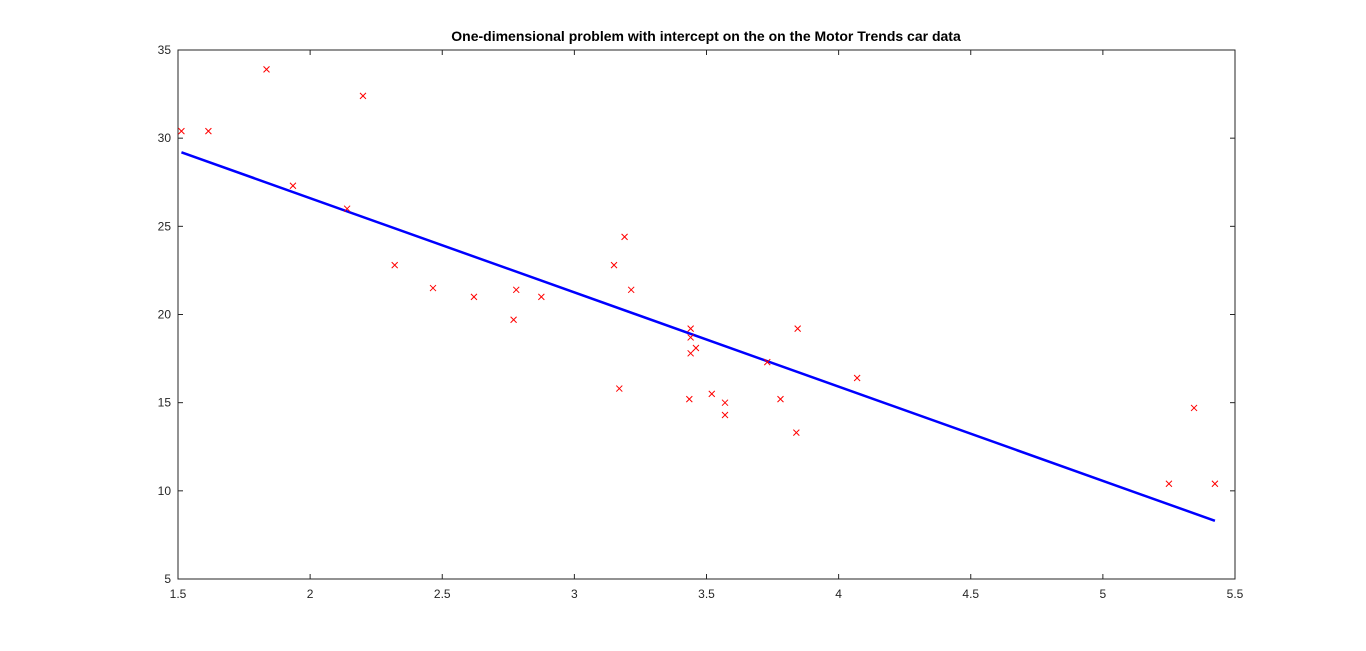  What do you see at coordinates (442, 594) in the screenshot?
I see `x-tick-label: 2.5` at bounding box center [442, 594].